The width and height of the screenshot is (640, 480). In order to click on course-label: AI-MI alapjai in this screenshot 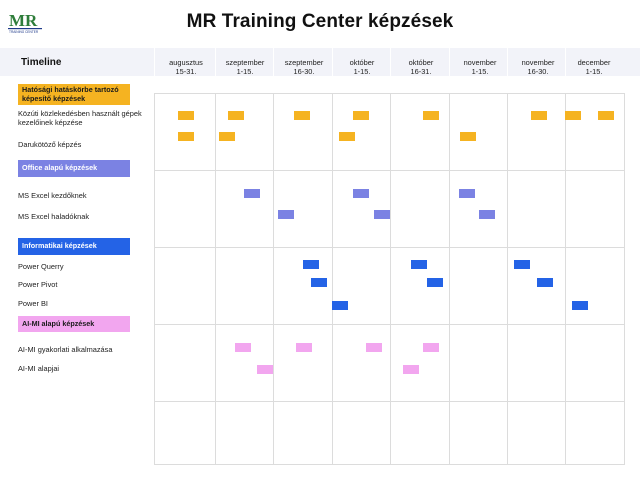, I will do `click(39, 368)`.